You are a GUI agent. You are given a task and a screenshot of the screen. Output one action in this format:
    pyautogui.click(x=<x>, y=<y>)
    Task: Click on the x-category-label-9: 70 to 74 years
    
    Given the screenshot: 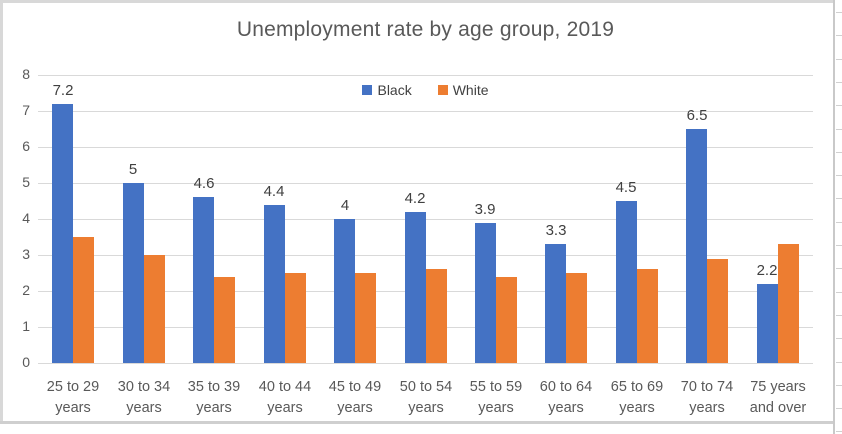 What is the action you would take?
    pyautogui.click(x=707, y=397)
    